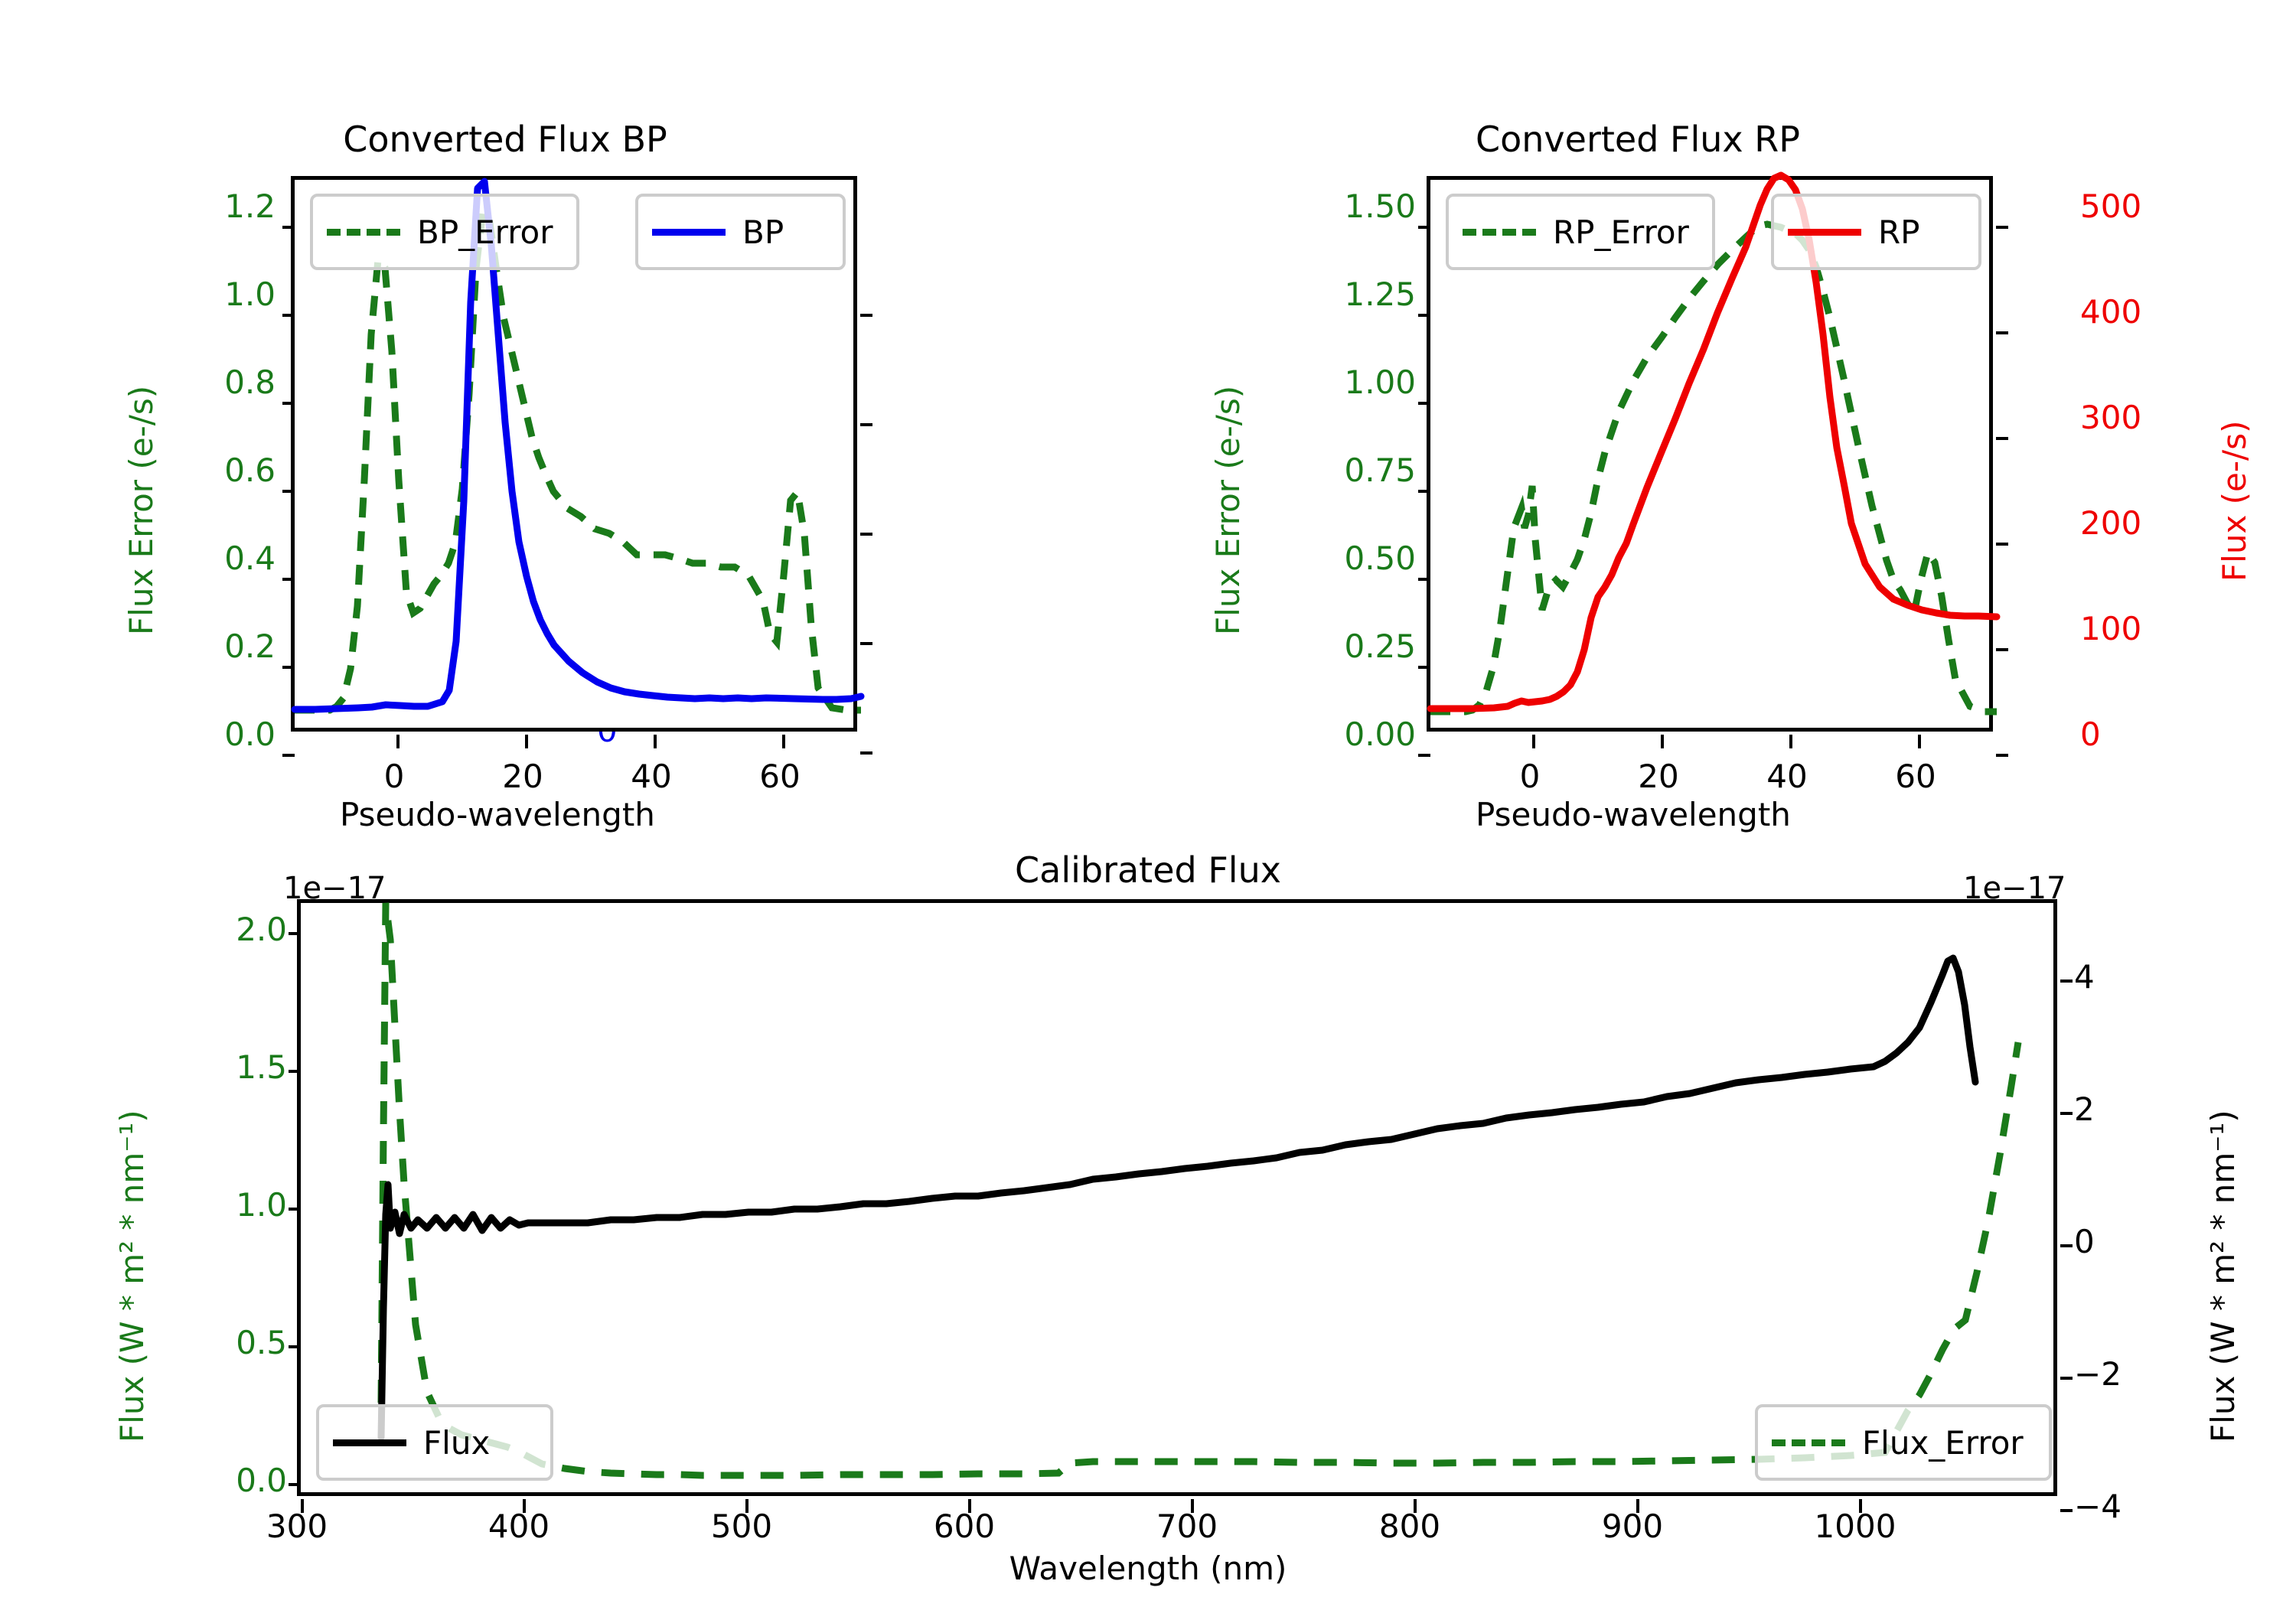 This screenshot has width=2296, height=1607. Describe the element at coordinates (505, 139) in the screenshot. I see `bp-title: Converted Flux BP` at that location.